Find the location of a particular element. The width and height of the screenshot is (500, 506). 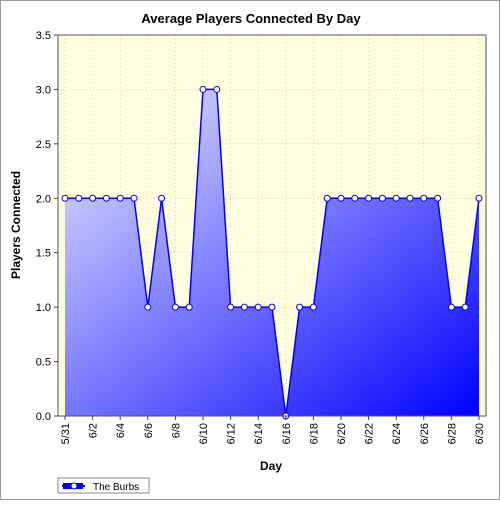

x-tick-label: 6/30 is located at coordinates (480, 433).